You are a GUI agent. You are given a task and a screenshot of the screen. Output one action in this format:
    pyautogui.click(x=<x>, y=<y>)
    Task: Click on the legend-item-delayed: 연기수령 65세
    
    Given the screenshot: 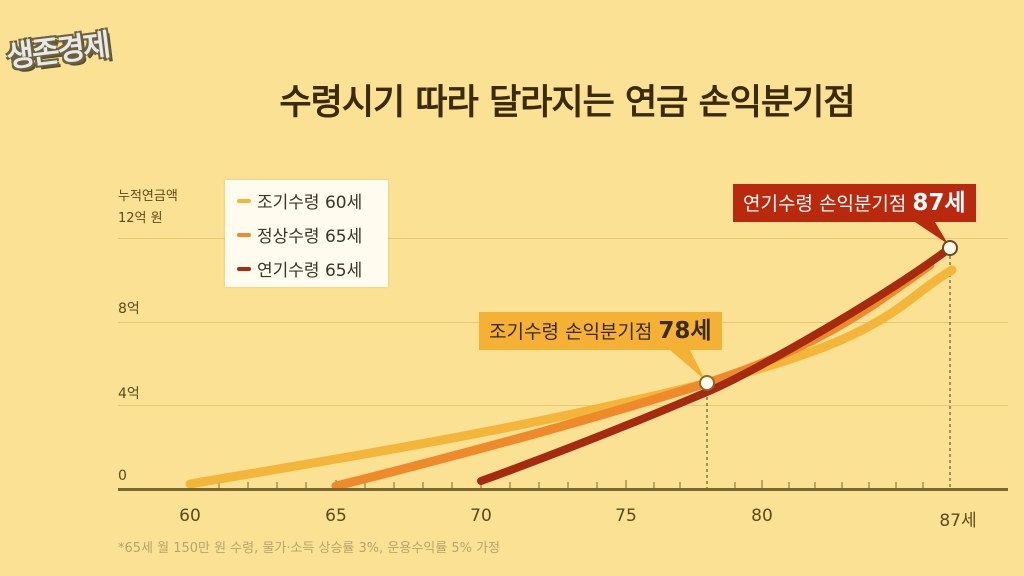 What is the action you would take?
    pyautogui.click(x=299, y=268)
    